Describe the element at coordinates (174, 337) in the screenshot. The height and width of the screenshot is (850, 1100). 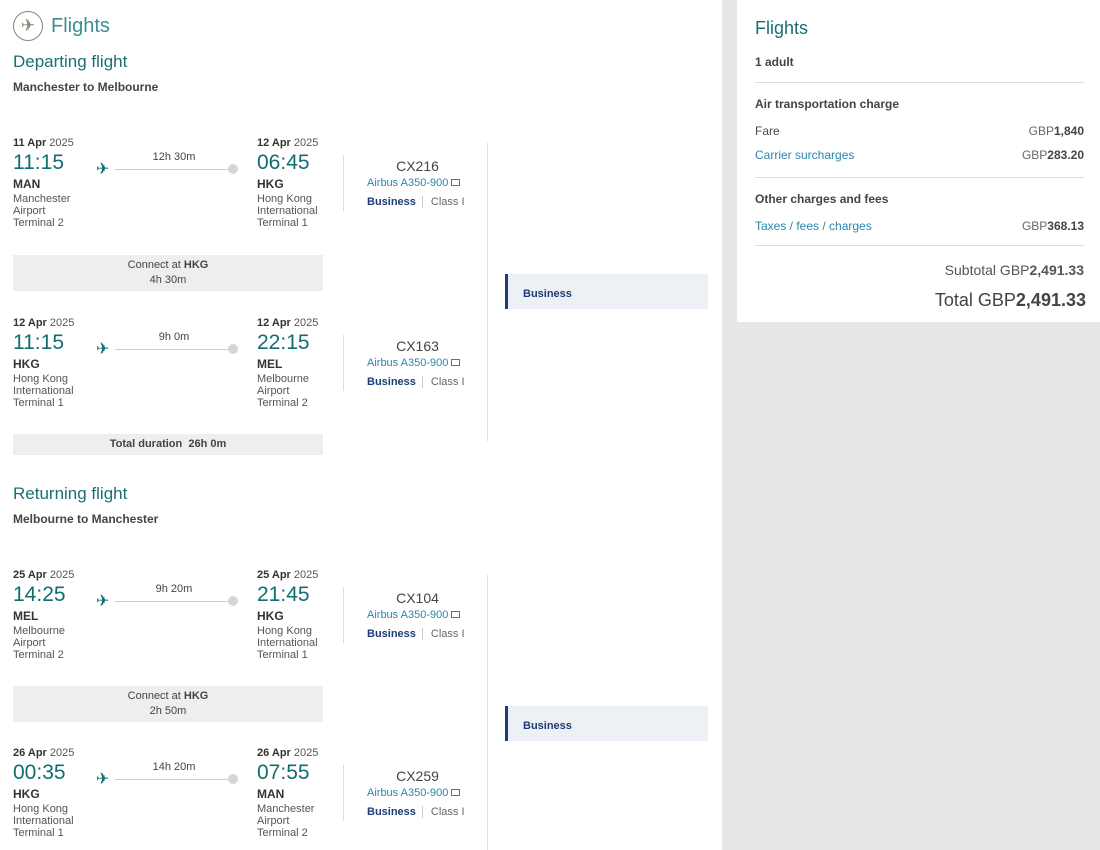
I see `flight-duration: 9h 0m` at that location.